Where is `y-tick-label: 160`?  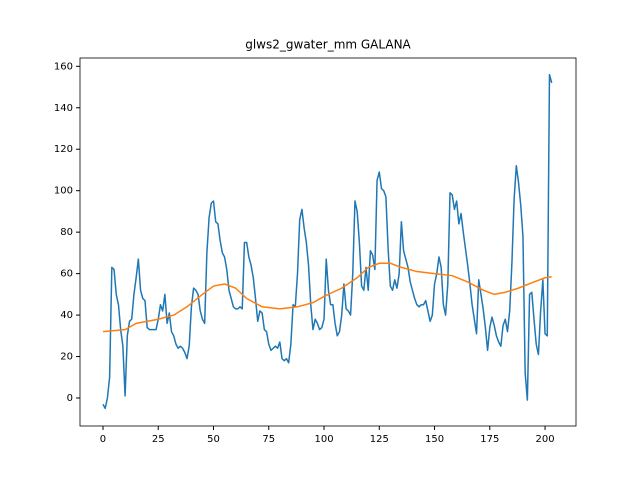 y-tick-label: 160 is located at coordinates (63, 66).